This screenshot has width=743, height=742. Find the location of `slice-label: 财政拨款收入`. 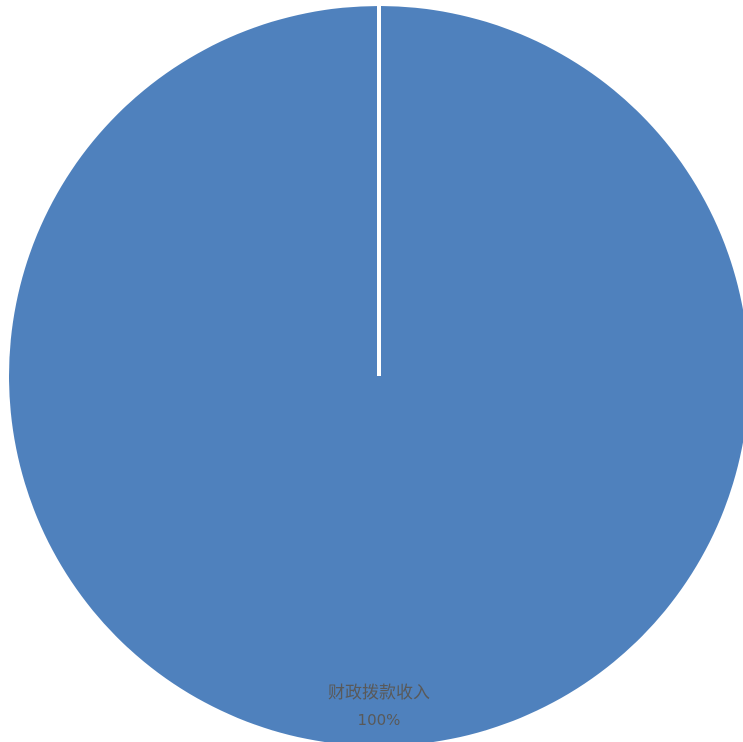

slice-label: 财政拨款收入 is located at coordinates (379, 693).